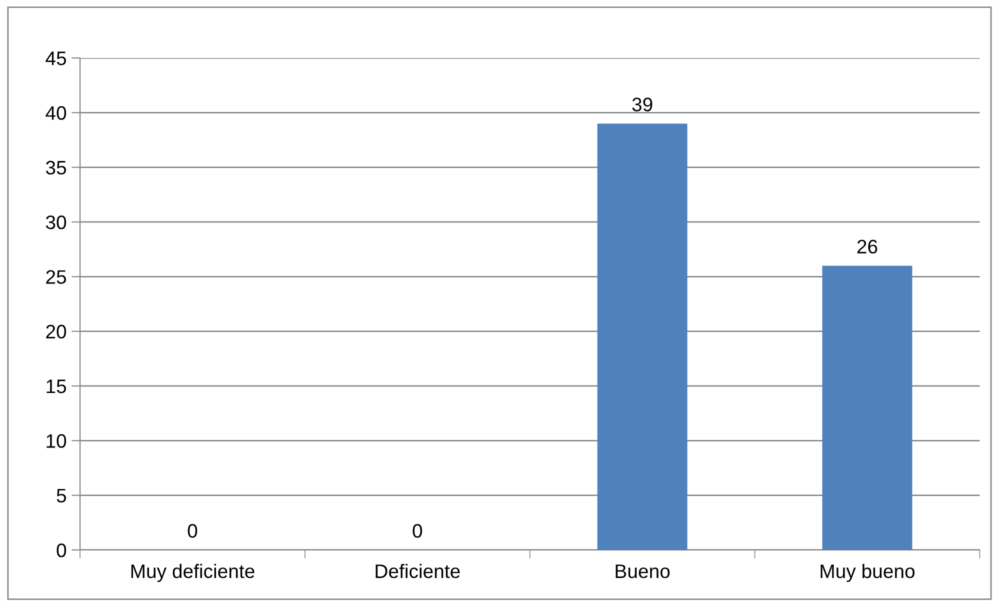 This screenshot has width=993, height=601. Describe the element at coordinates (418, 571) in the screenshot. I see `x-tick-label: Deficiente` at that location.